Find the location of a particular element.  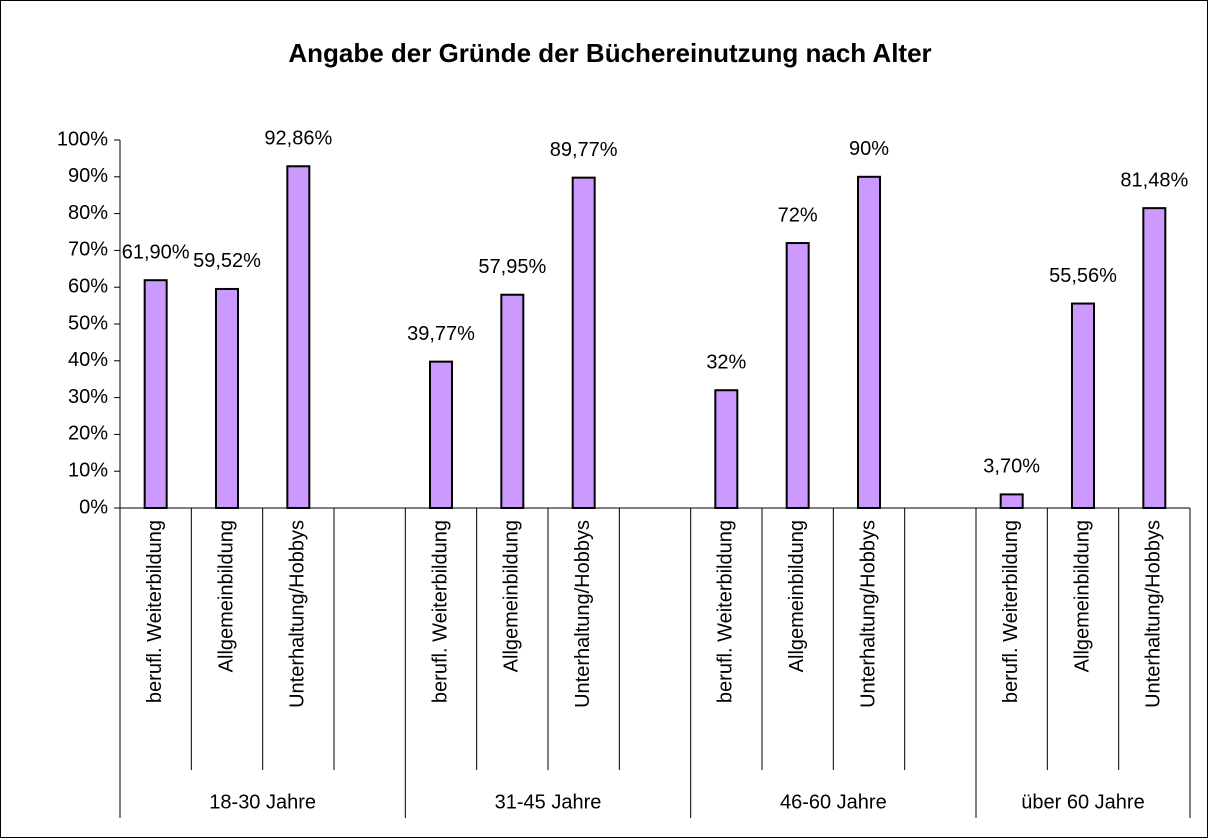

data-label: 81,48% is located at coordinates (1154, 180).